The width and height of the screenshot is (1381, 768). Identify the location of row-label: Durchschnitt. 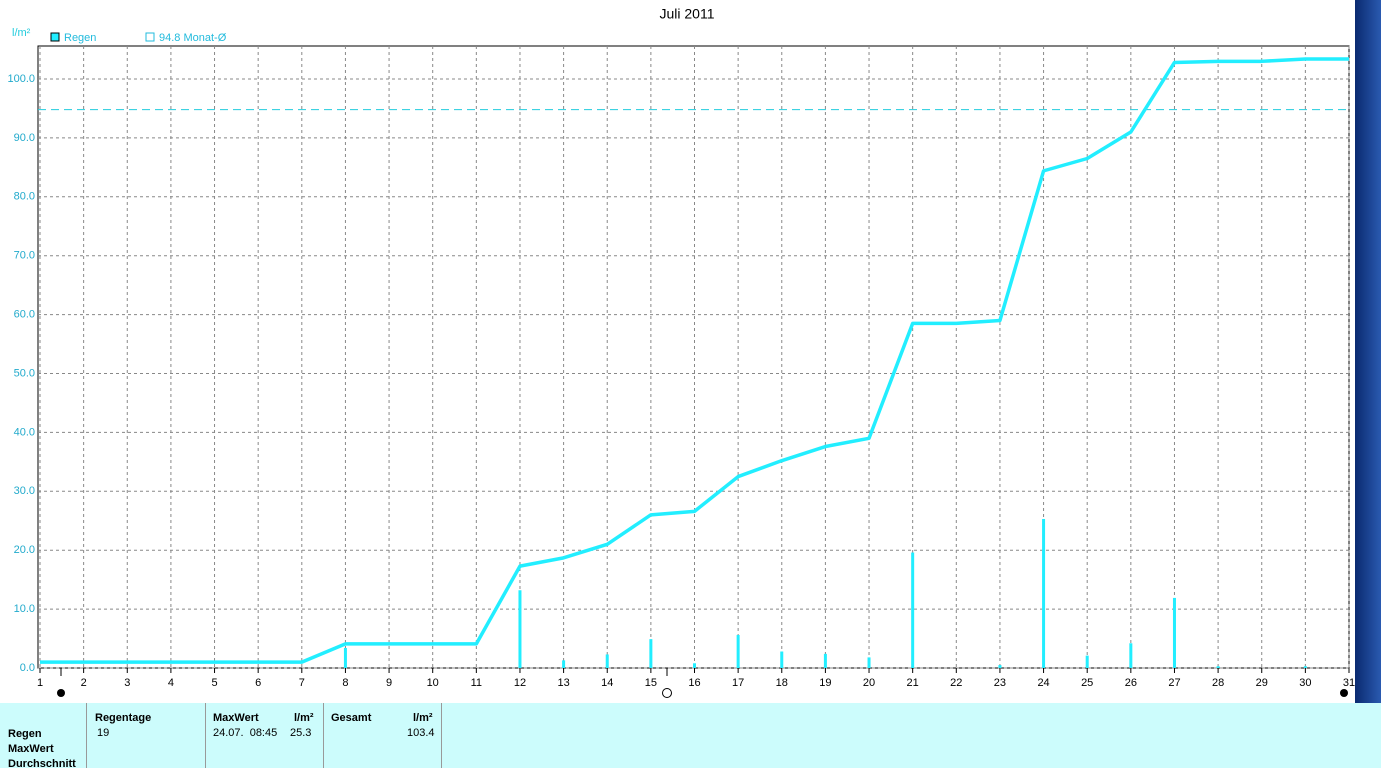
(42, 763).